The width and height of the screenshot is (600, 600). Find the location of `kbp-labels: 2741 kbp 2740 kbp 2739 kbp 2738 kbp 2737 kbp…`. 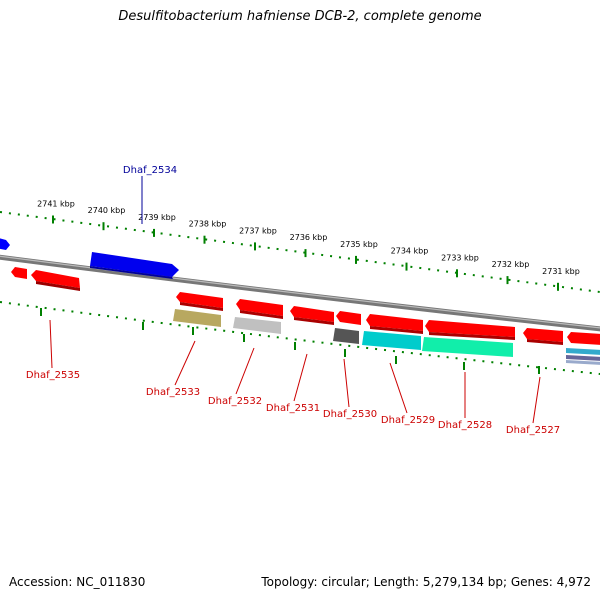

kbp-labels: 2741 kbp 2740 kbp 2739 kbp 2738 kbp 2737 kbp… is located at coordinates (308, 238).